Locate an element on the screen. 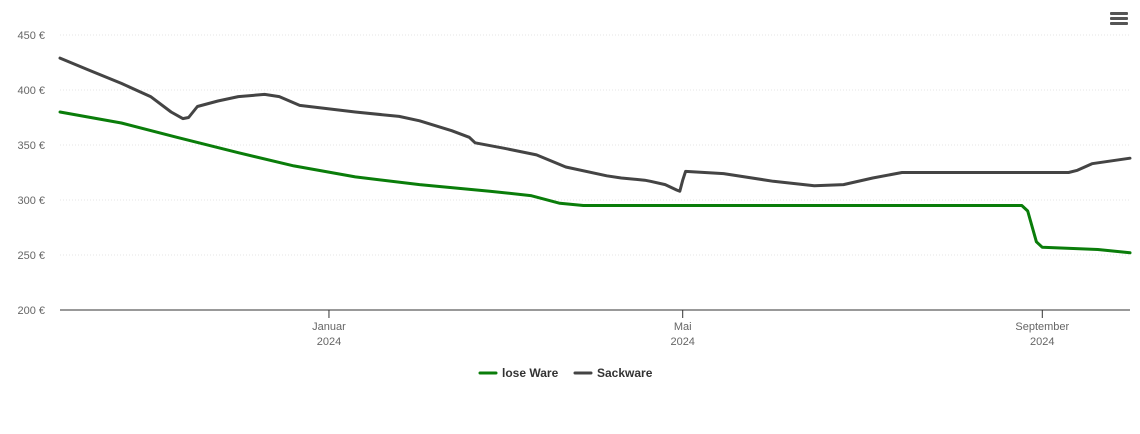 The image size is (1140, 434). x-axis: Januar 2024 Mai 2024 September 2024 is located at coordinates (595, 328).